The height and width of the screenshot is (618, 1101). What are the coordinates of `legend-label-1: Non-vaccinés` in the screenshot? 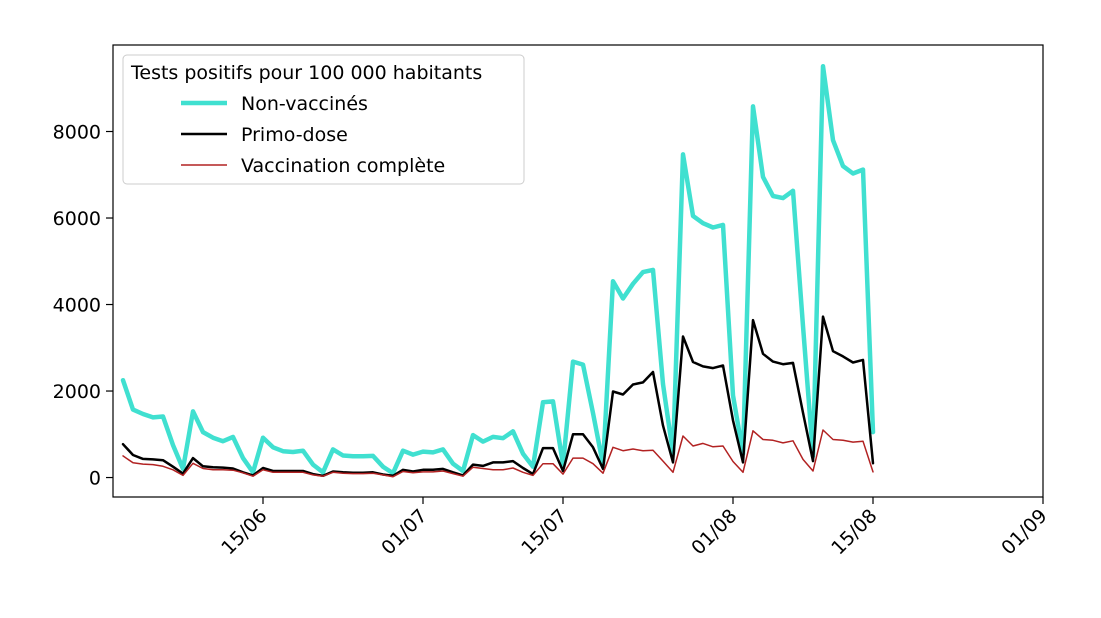 It's located at (304, 104).